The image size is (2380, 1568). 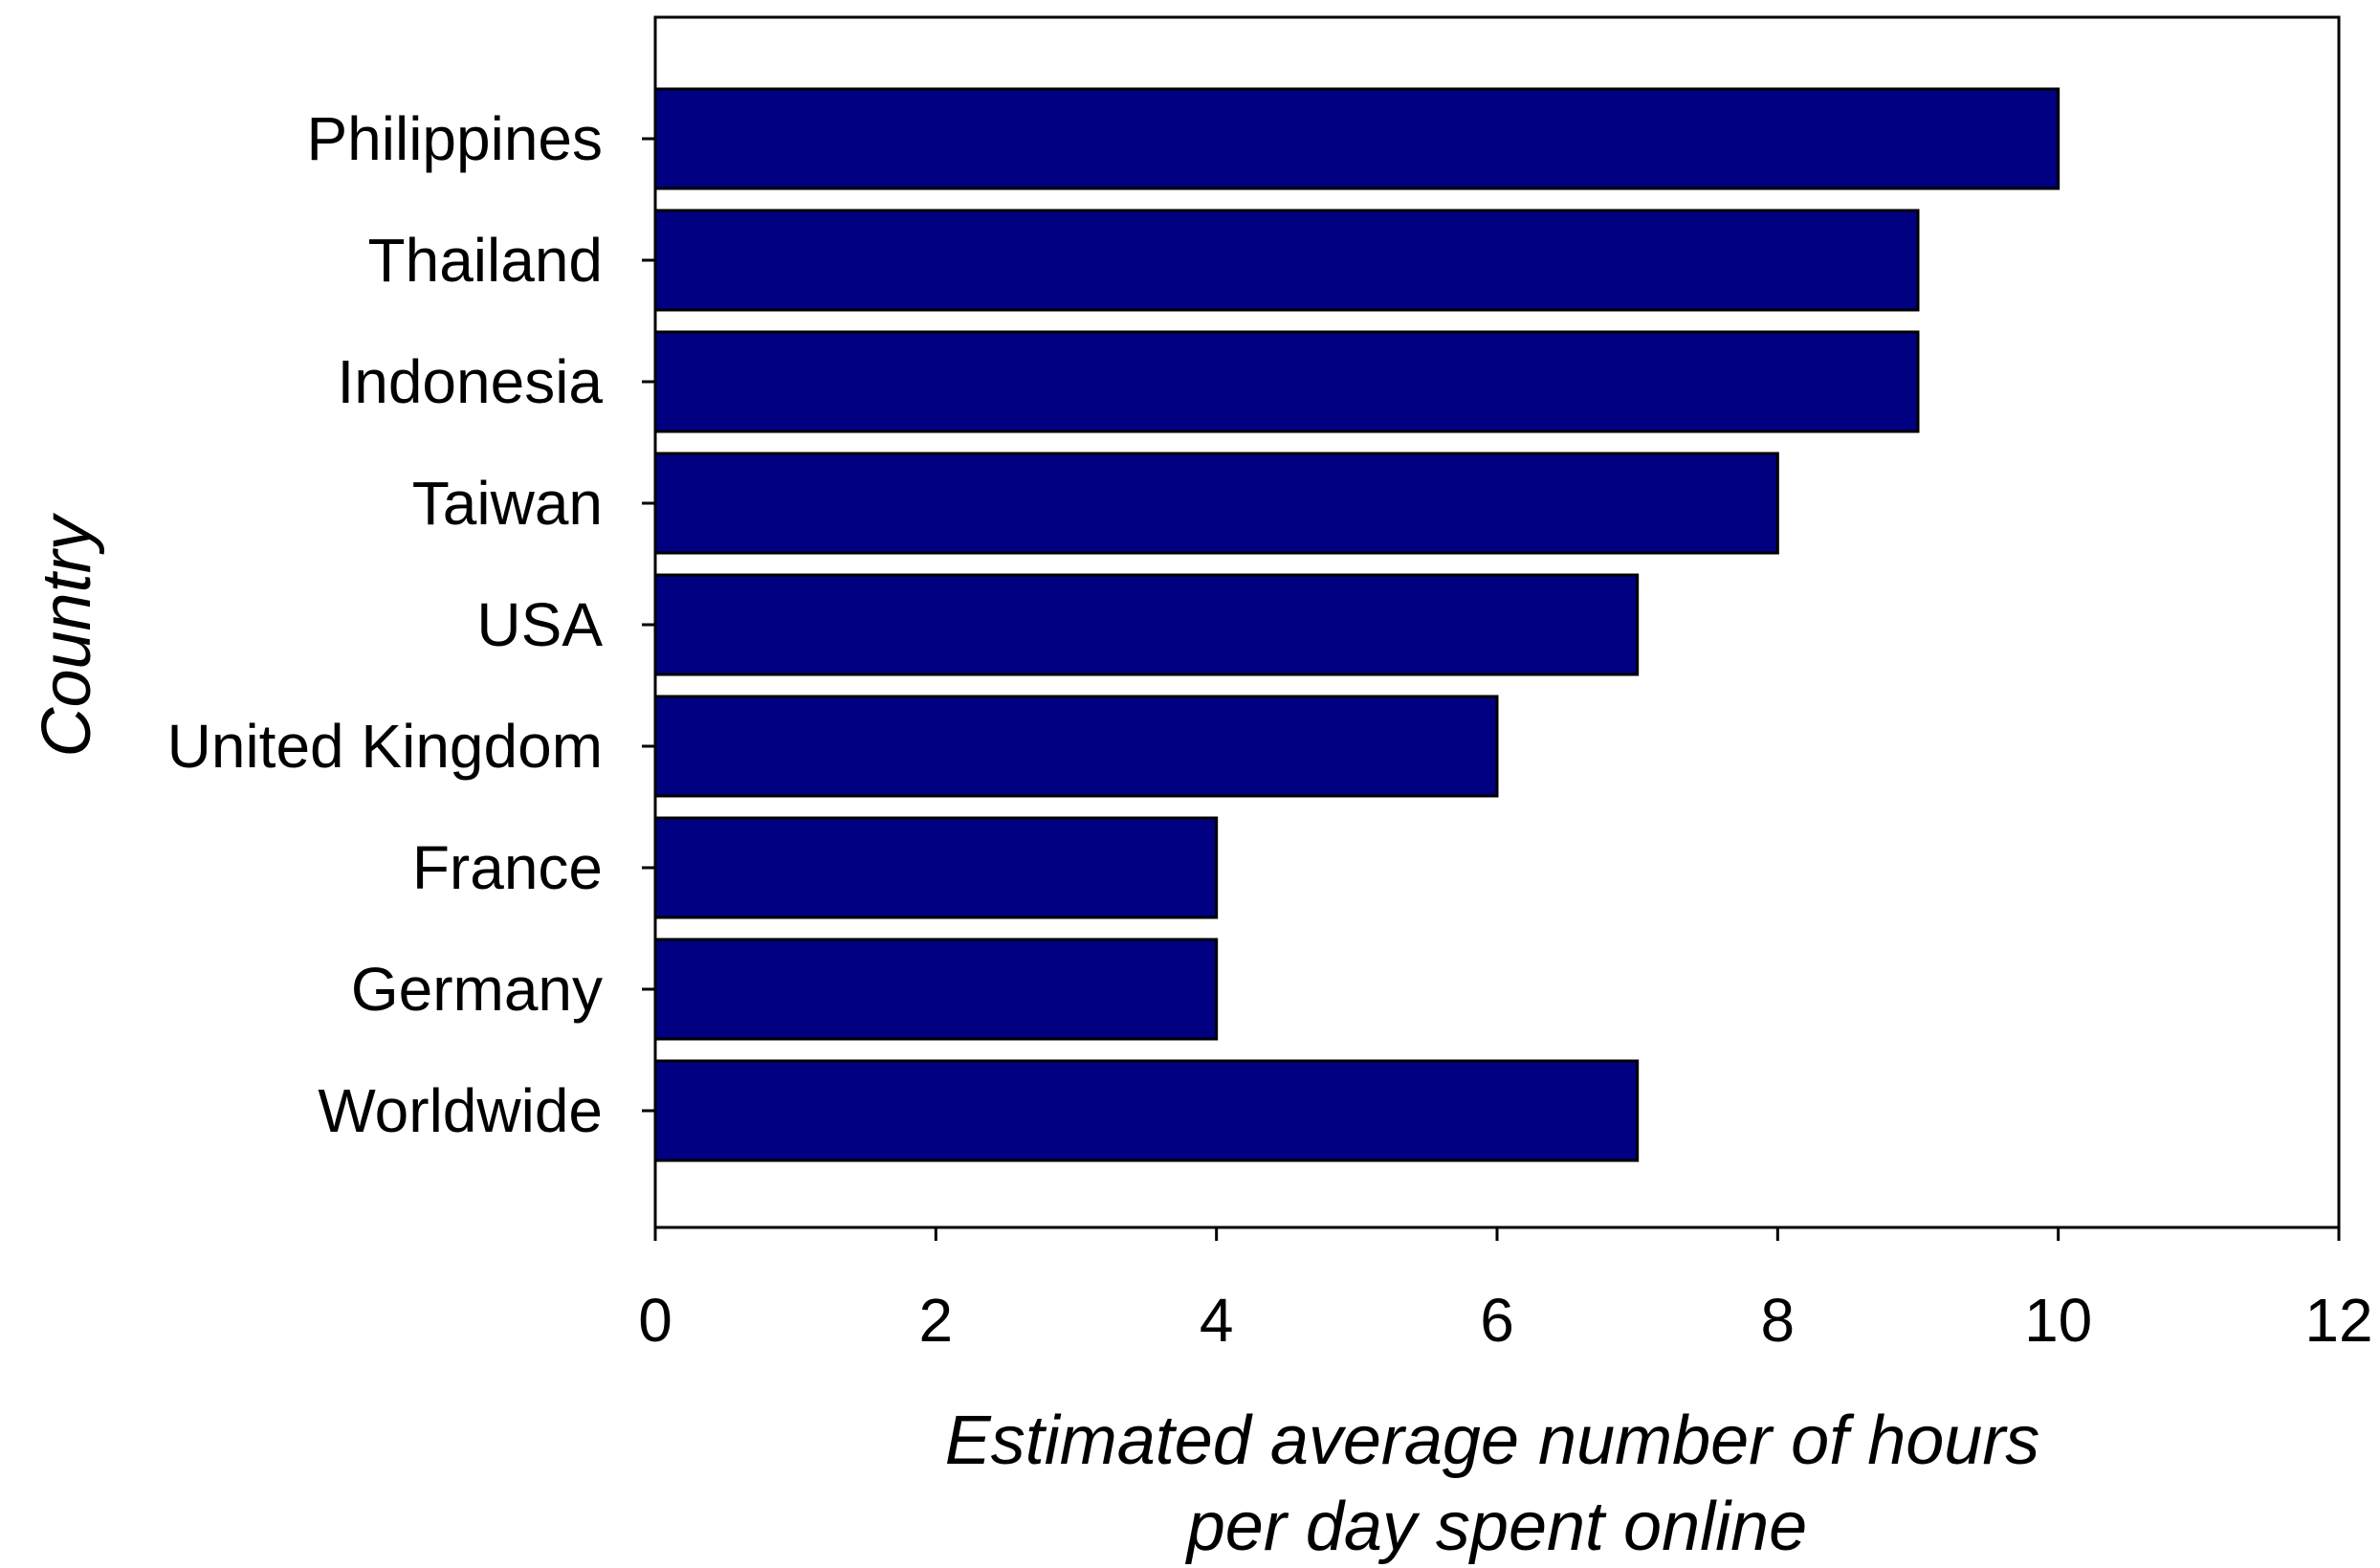 I want to click on bar-worldwide, so click(x=1146, y=1110).